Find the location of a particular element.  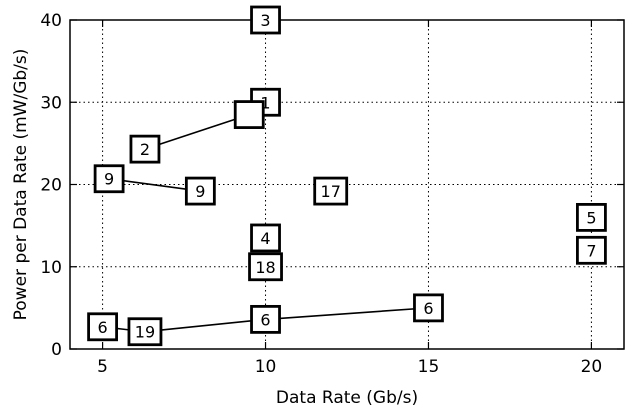

data-point: 17 is located at coordinates (331, 191).